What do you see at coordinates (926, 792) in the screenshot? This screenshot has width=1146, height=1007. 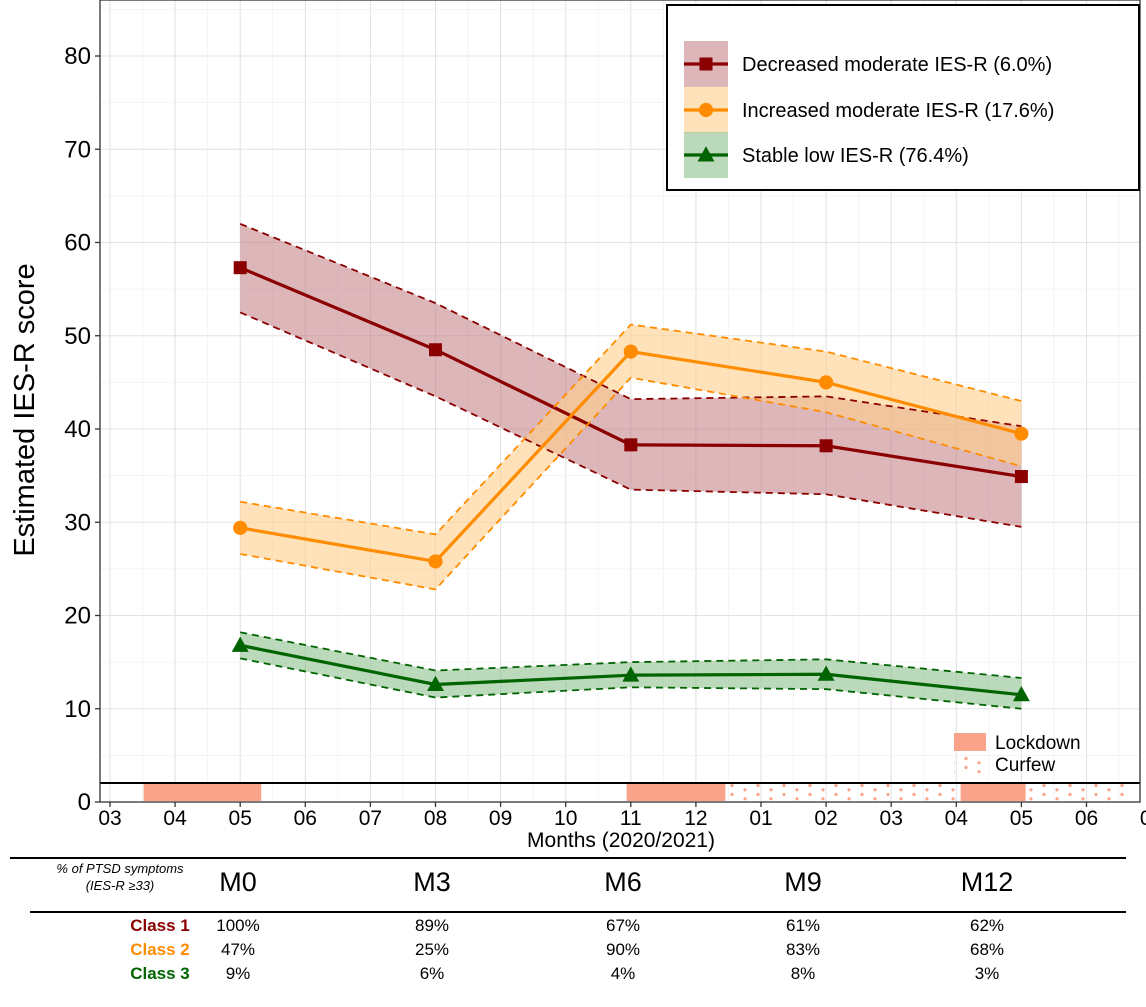 I see `curfew-period` at bounding box center [926, 792].